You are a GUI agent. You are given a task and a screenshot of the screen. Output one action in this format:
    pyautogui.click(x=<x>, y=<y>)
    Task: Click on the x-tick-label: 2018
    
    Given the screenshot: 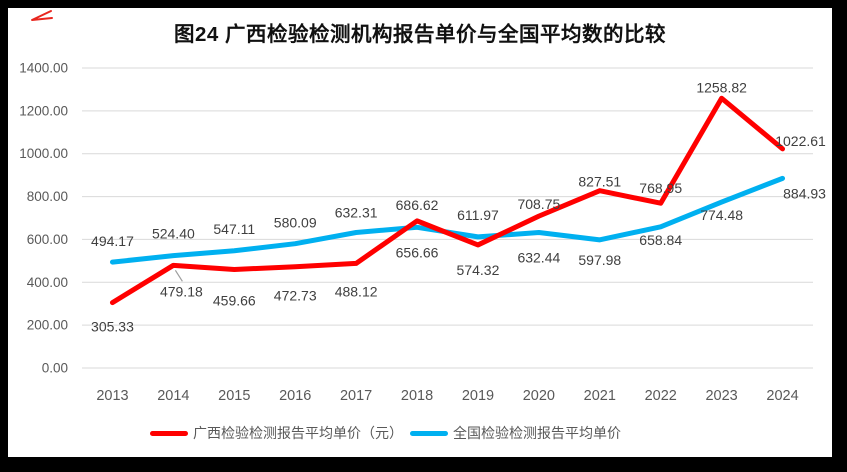 What is the action you would take?
    pyautogui.click(x=417, y=396)
    